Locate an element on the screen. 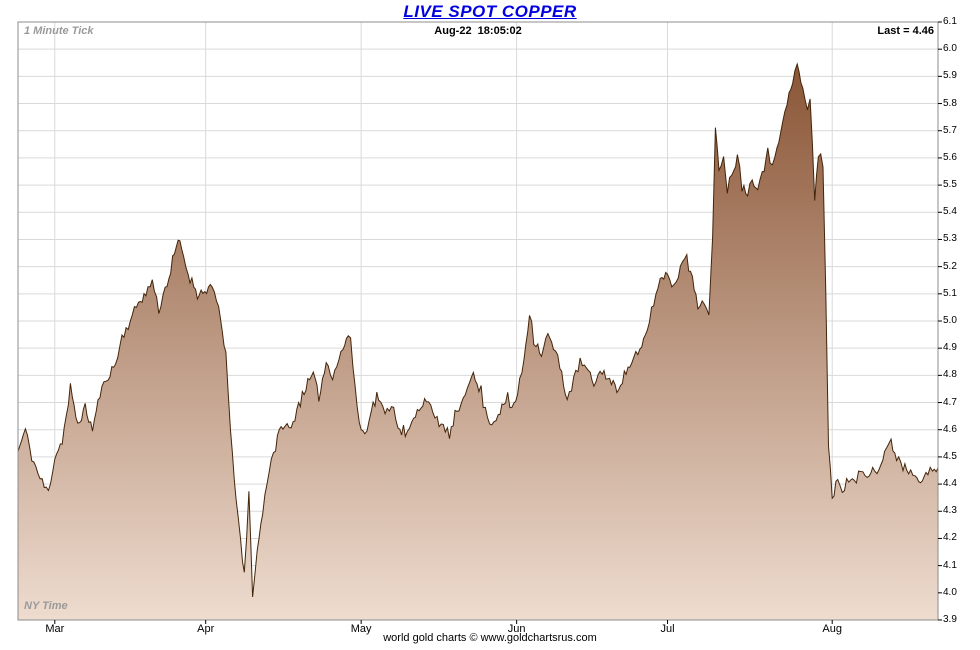 The height and width of the screenshot is (650, 980). ny-time-label: NY Time is located at coordinates (46, 606).